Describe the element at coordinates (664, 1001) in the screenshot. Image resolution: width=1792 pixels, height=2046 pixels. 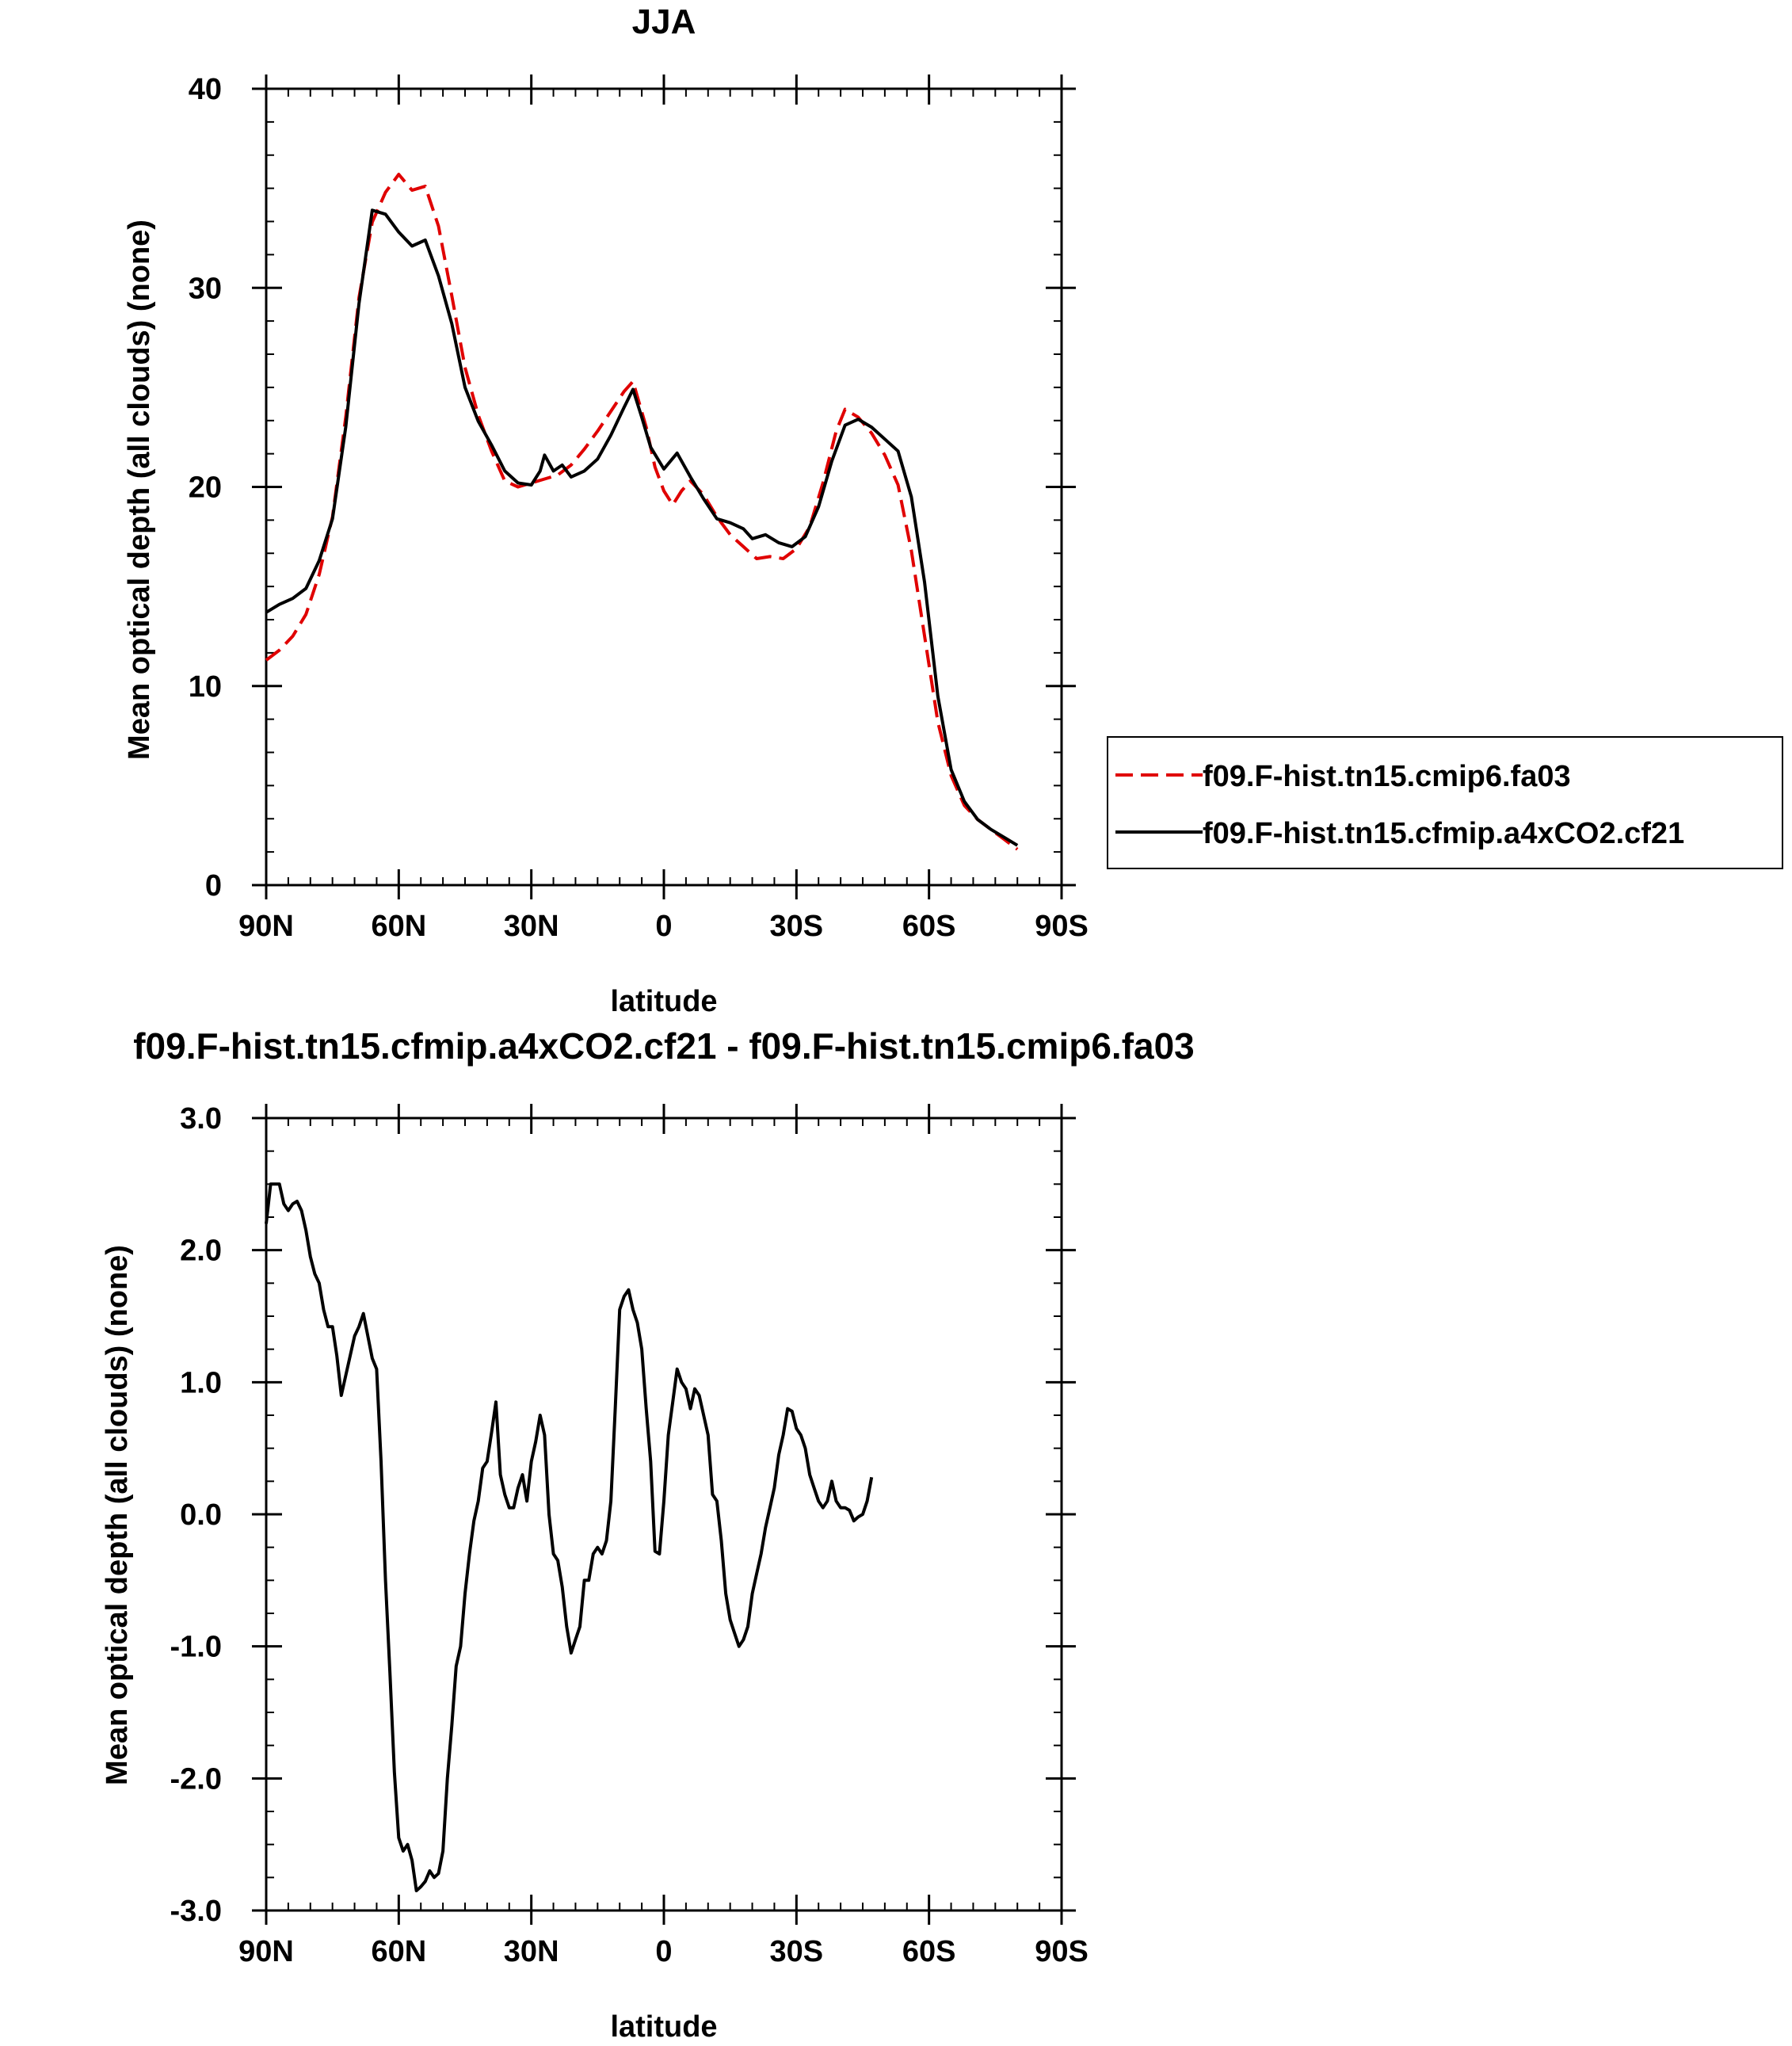
I see `top-x-axis-label: latitude` at that location.